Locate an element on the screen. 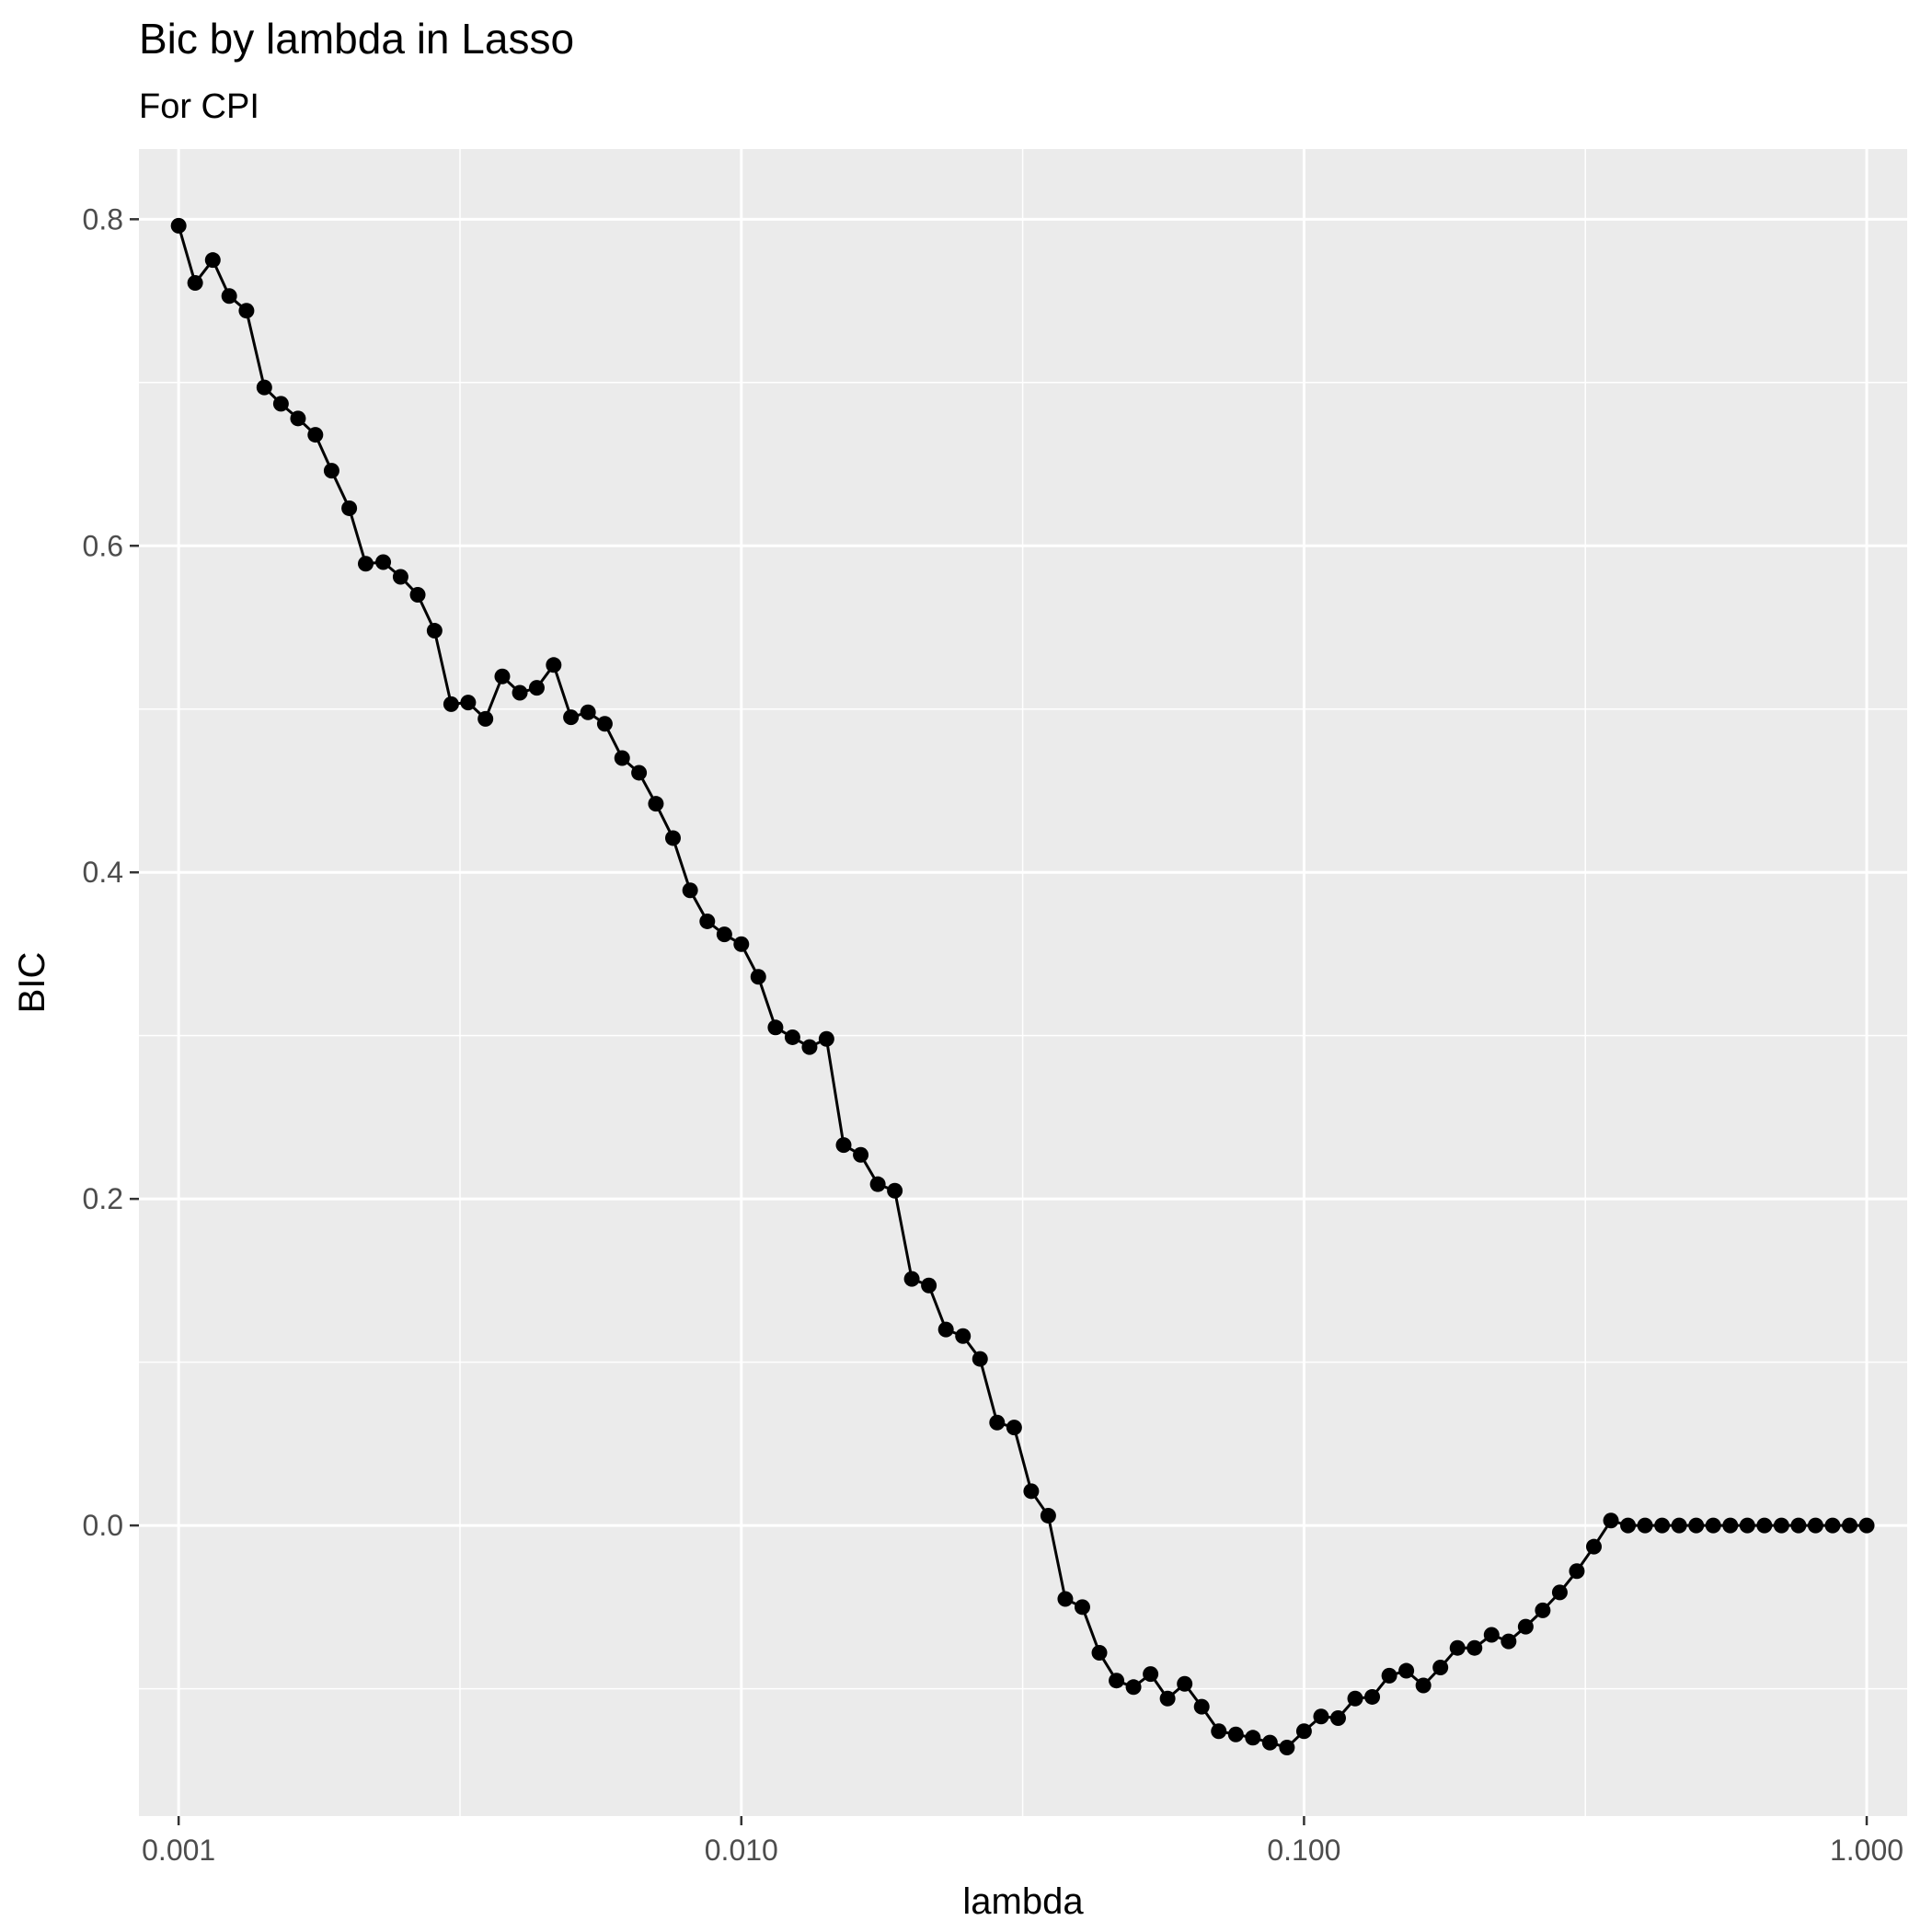  y-tick-label: 0.8 is located at coordinates (103, 219).